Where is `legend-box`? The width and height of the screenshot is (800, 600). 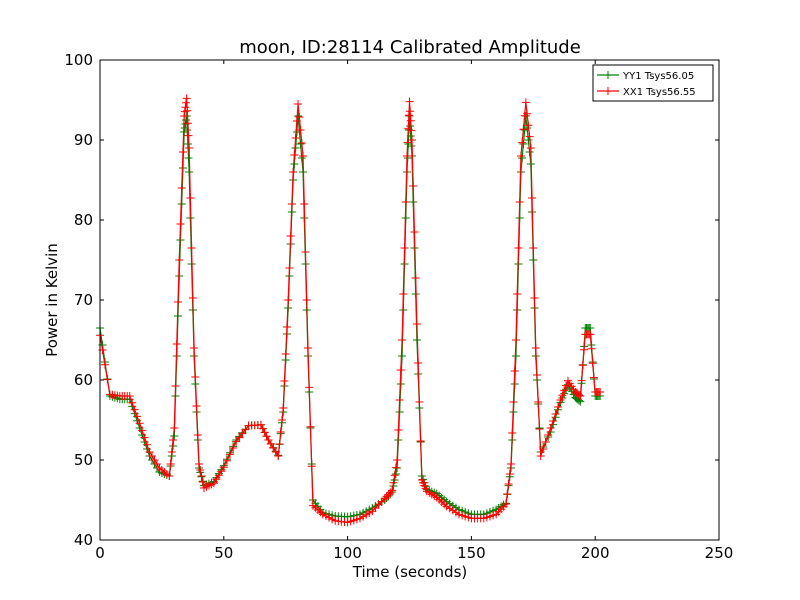 legend-box is located at coordinates (653, 83).